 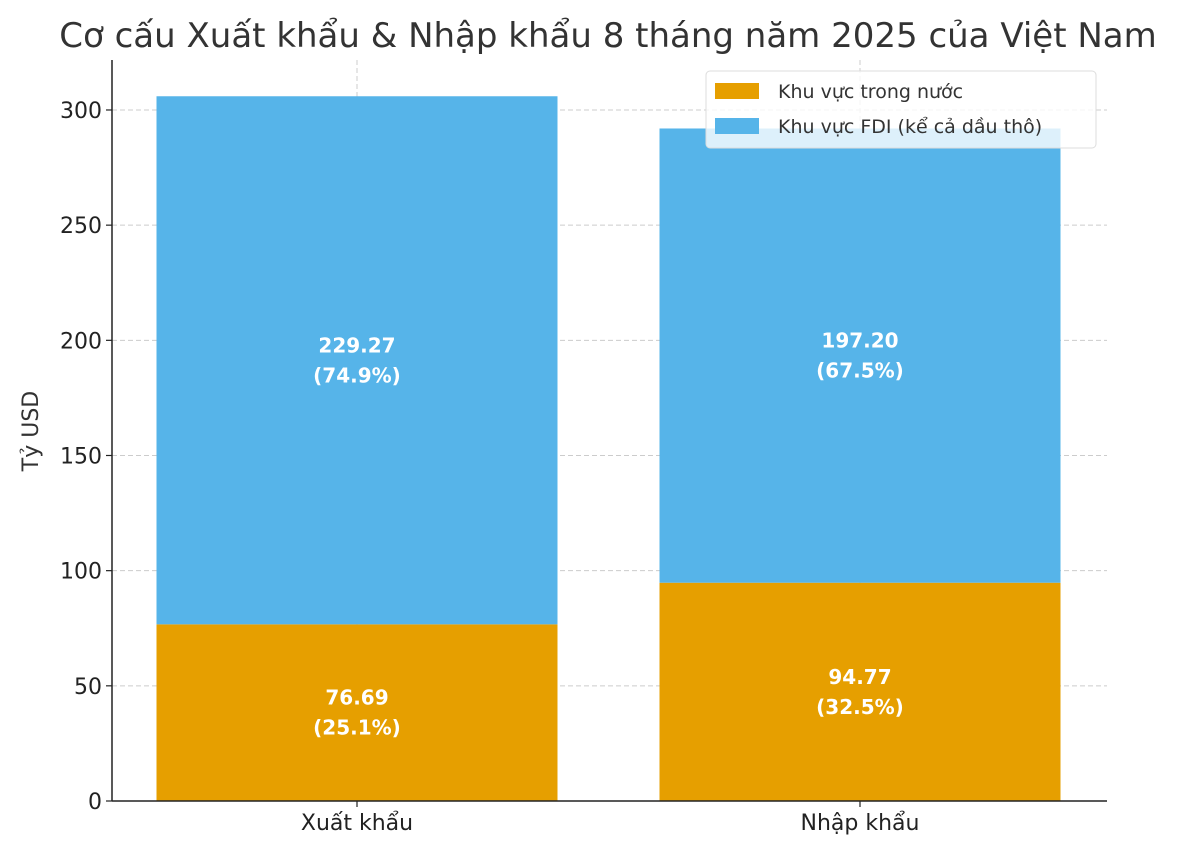 What do you see at coordinates (860, 823) in the screenshot?
I see `x-tick-label: Nhập khẩu` at bounding box center [860, 823].